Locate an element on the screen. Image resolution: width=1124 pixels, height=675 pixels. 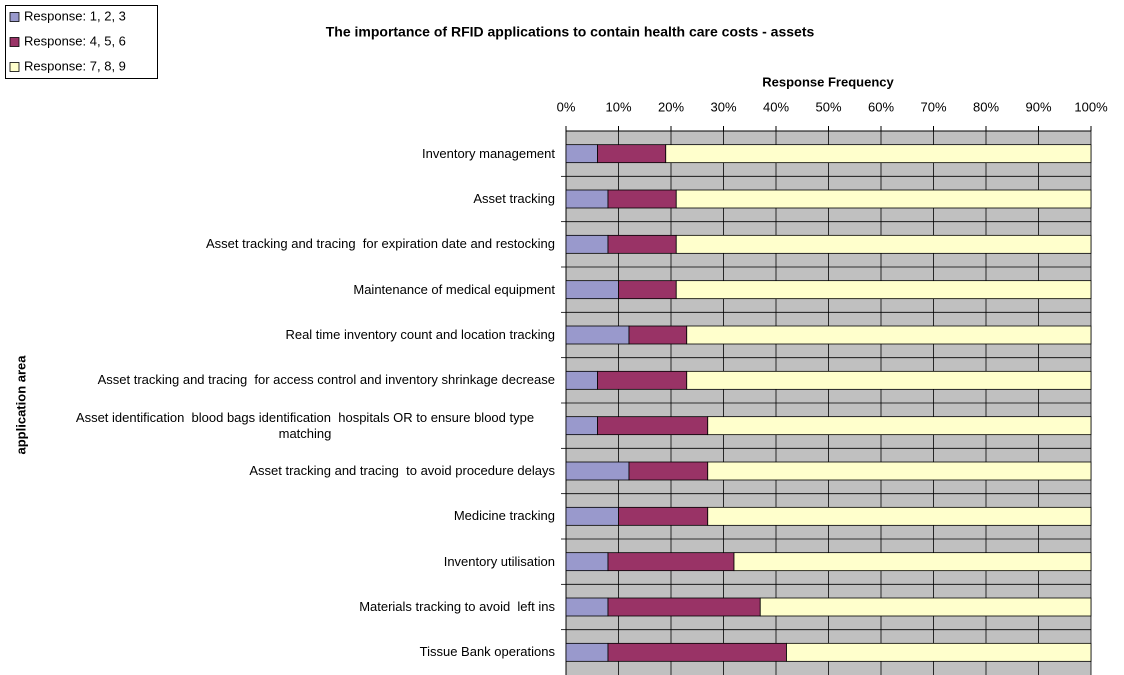
legend-box is located at coordinates (81, 42).